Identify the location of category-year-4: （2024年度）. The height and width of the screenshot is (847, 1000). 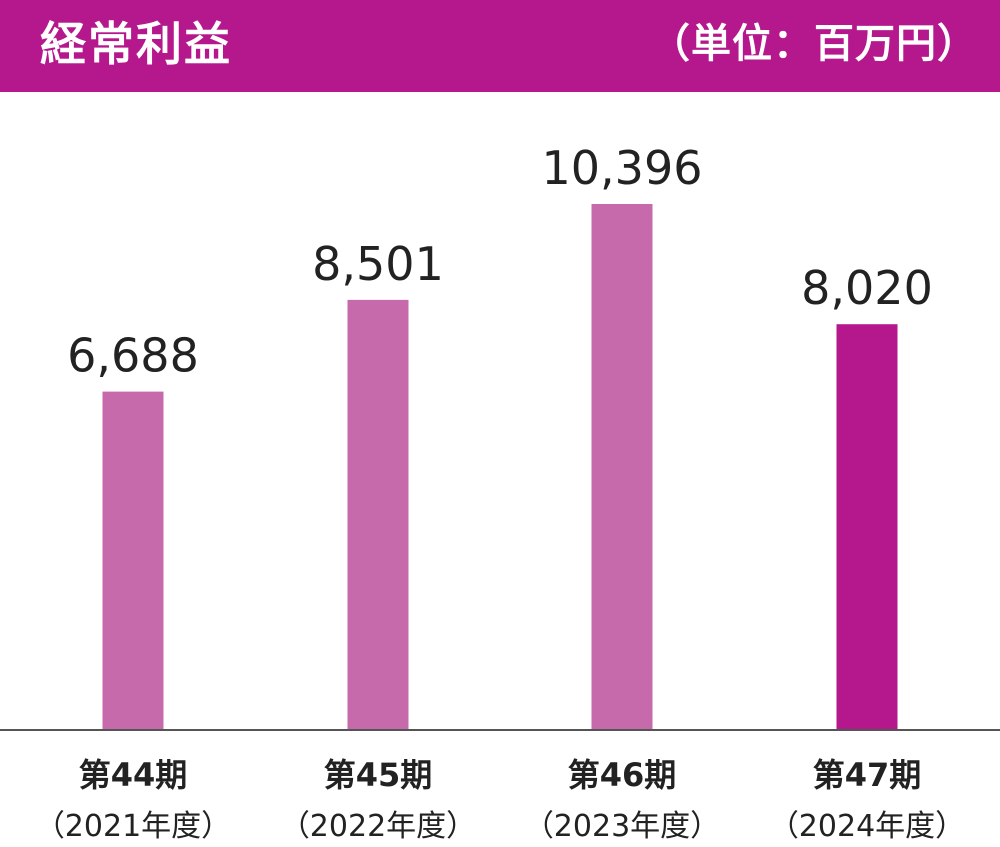
(867, 826).